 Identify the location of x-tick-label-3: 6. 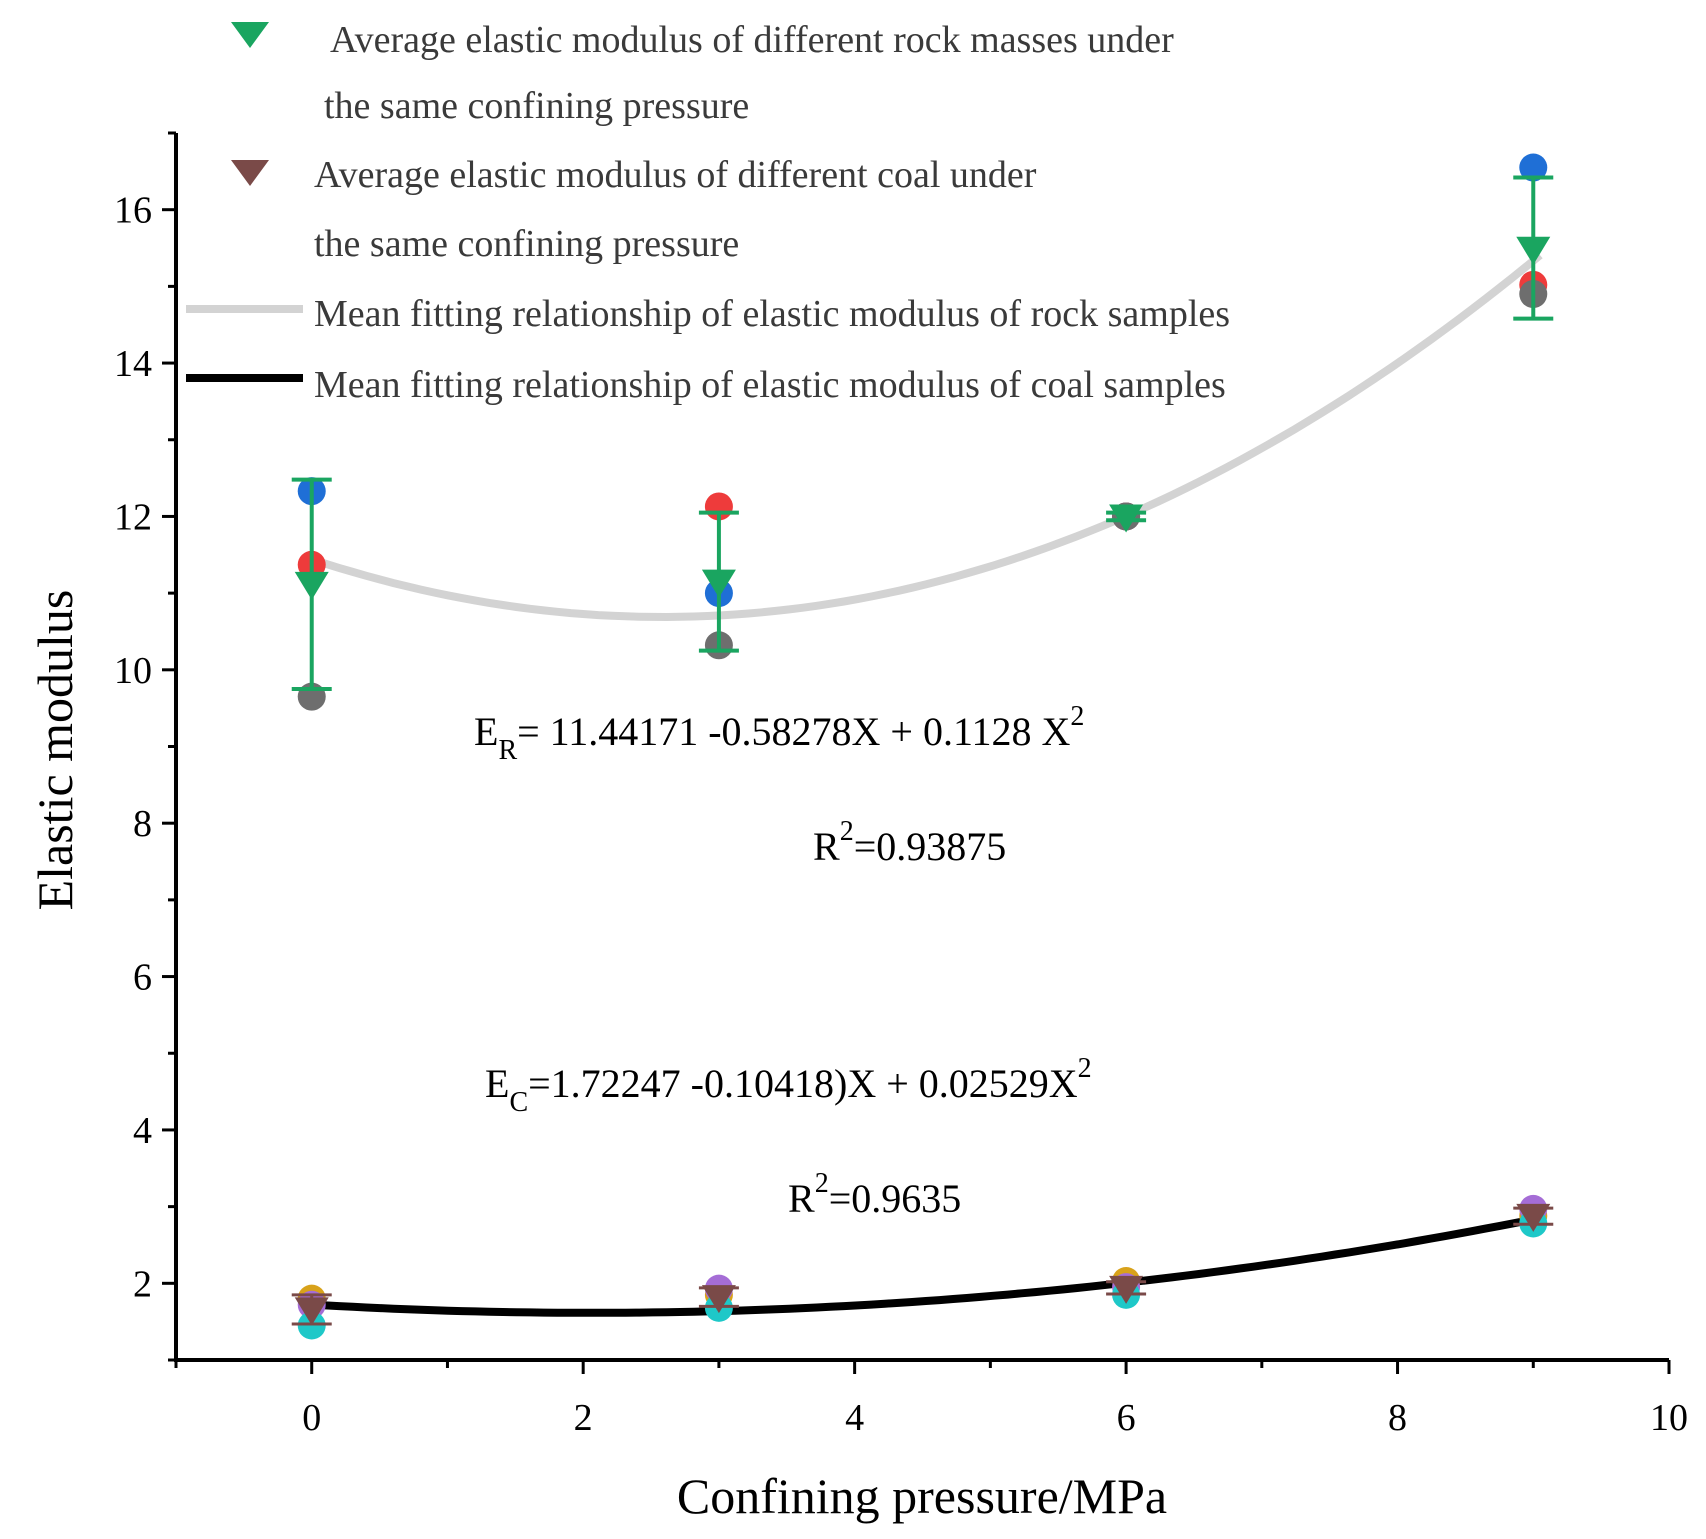
(1126, 1418).